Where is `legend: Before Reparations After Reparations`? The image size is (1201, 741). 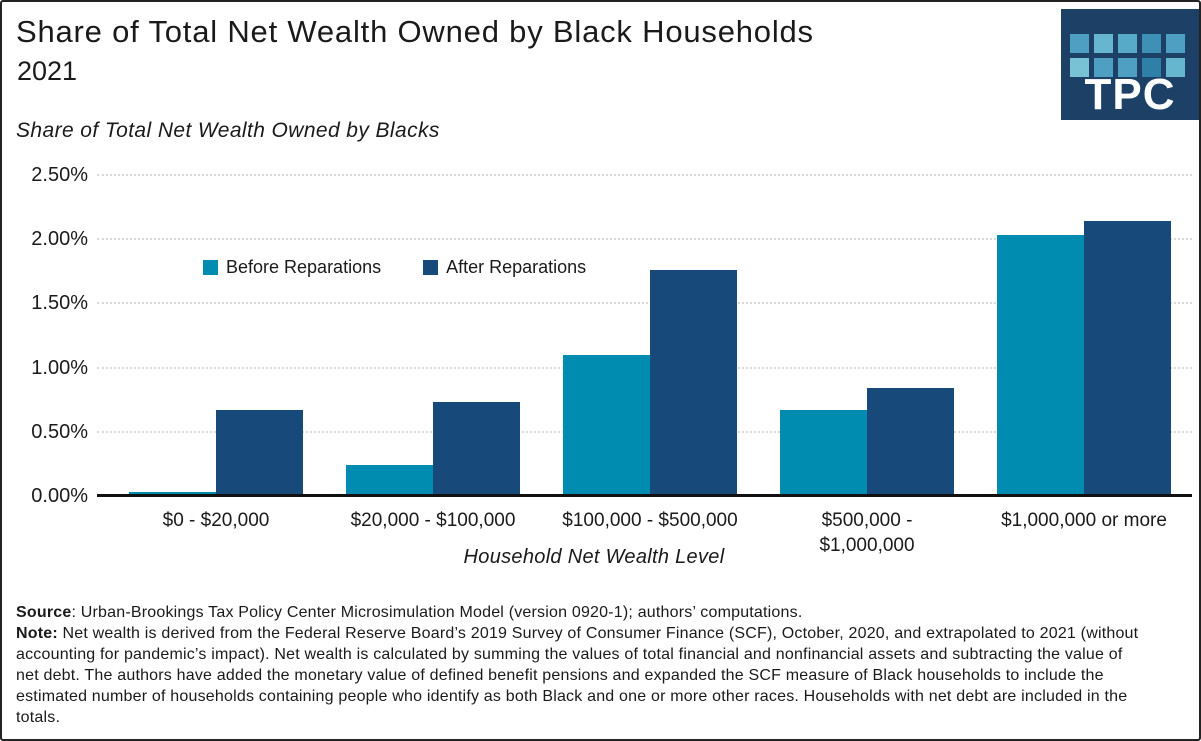 legend: Before Reparations After Reparations is located at coordinates (394, 267).